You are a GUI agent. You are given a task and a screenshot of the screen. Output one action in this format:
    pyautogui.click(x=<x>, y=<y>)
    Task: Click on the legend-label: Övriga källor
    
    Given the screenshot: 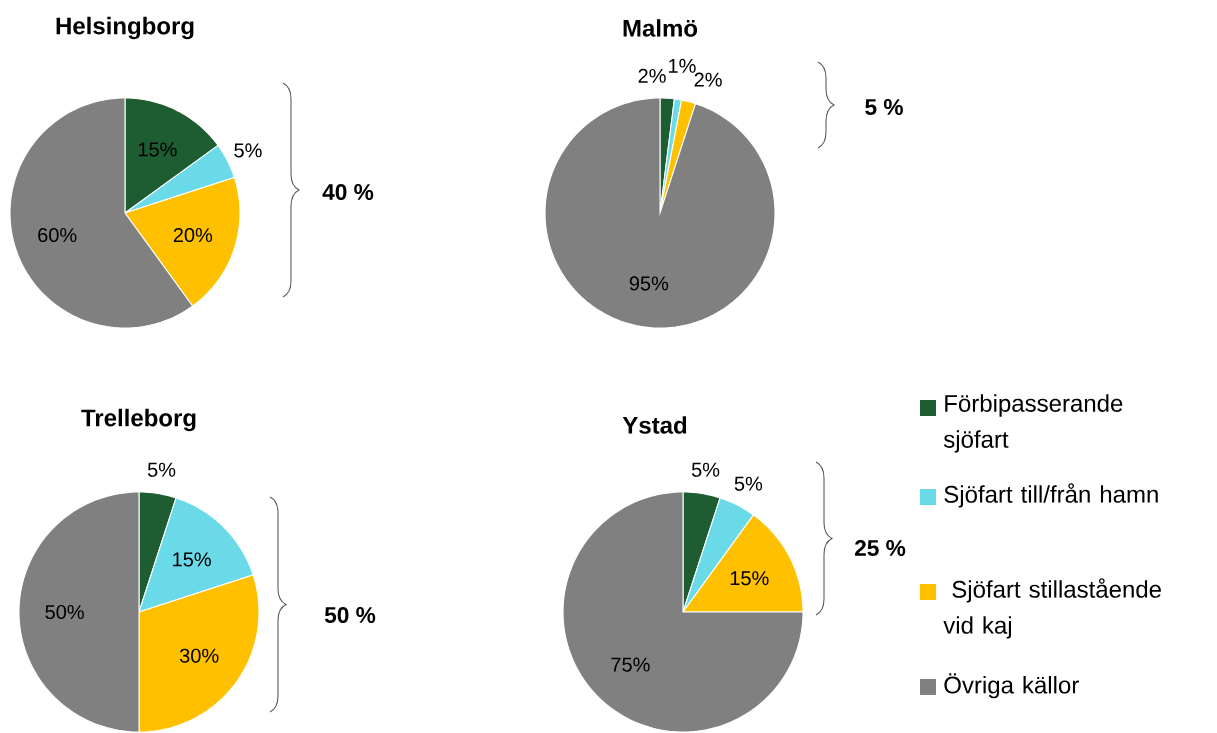 What is the action you would take?
    pyautogui.click(x=1011, y=686)
    